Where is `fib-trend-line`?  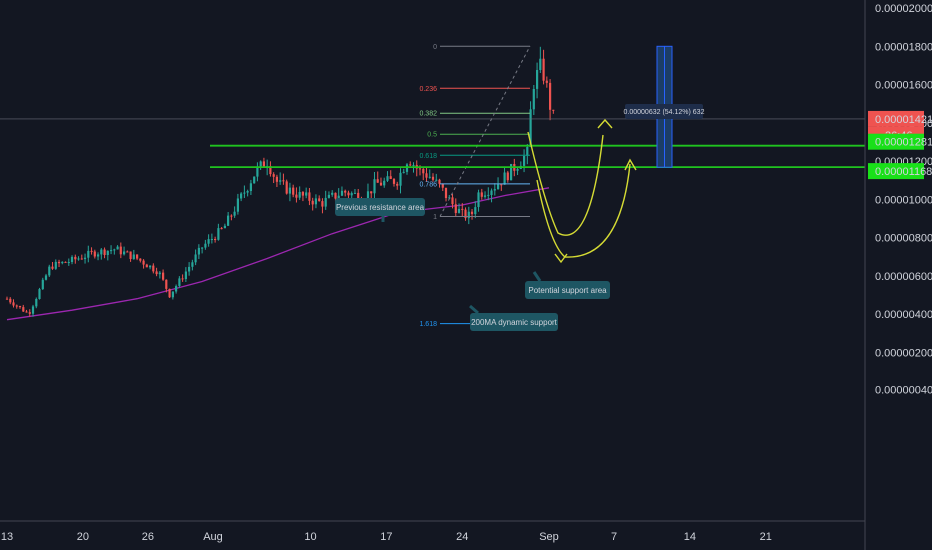
fib-trend-line is located at coordinates (485, 131).